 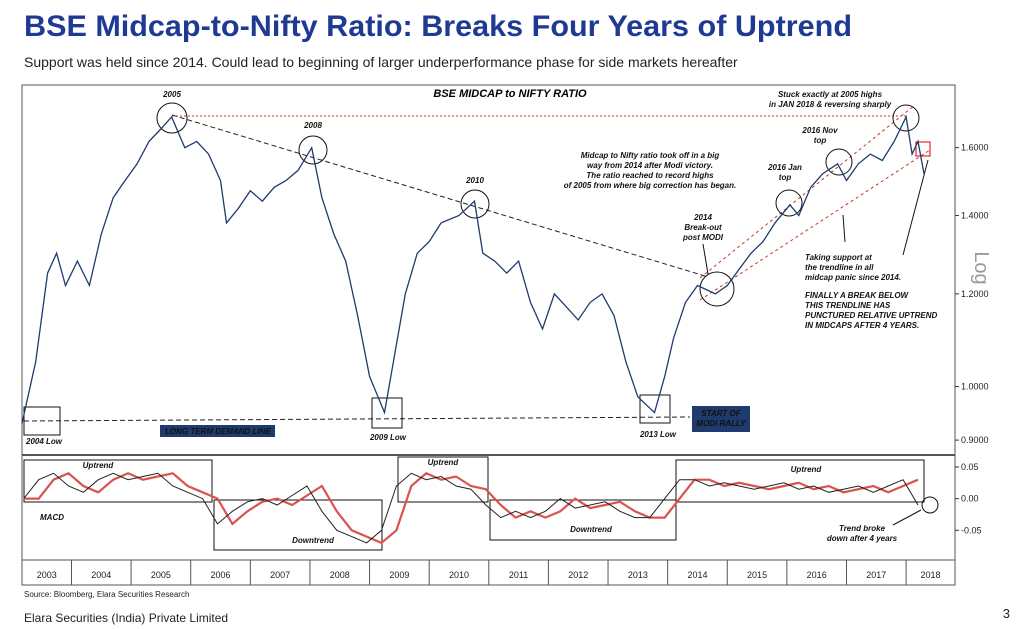 What do you see at coordinates (784, 167) in the screenshot?
I see `annotation-line: 2016 Jan` at bounding box center [784, 167].